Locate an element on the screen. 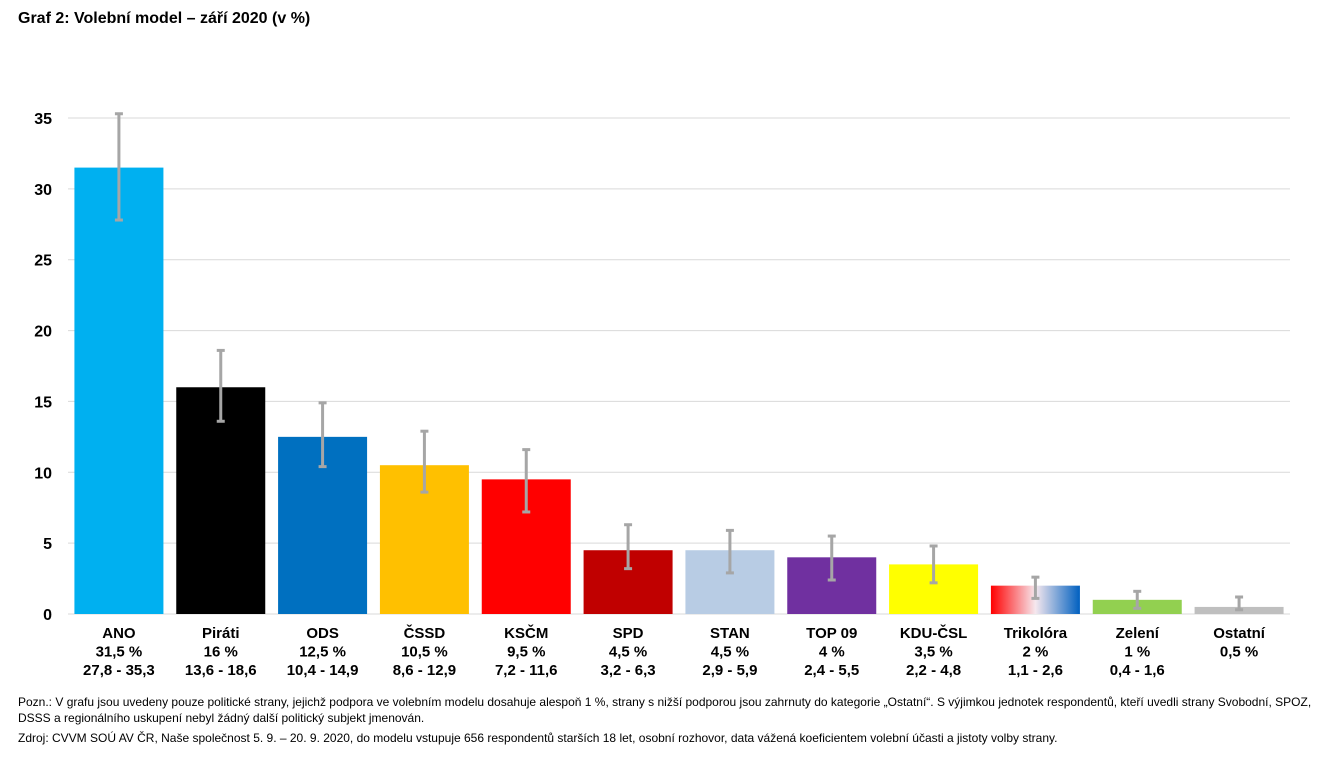 Image resolution: width=1334 pixels, height=759 pixels. range-label: 2,9 - 5,9 is located at coordinates (729, 670).